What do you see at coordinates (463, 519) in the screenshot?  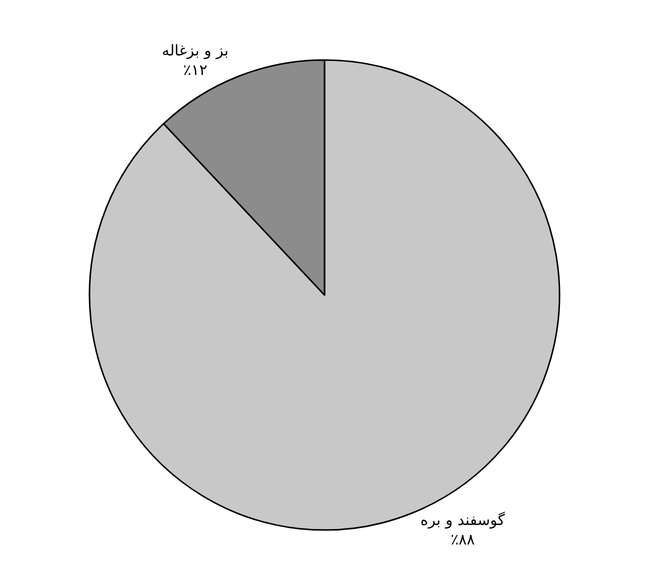 I see `slice-label: گوسفند و بره` at bounding box center [463, 519].